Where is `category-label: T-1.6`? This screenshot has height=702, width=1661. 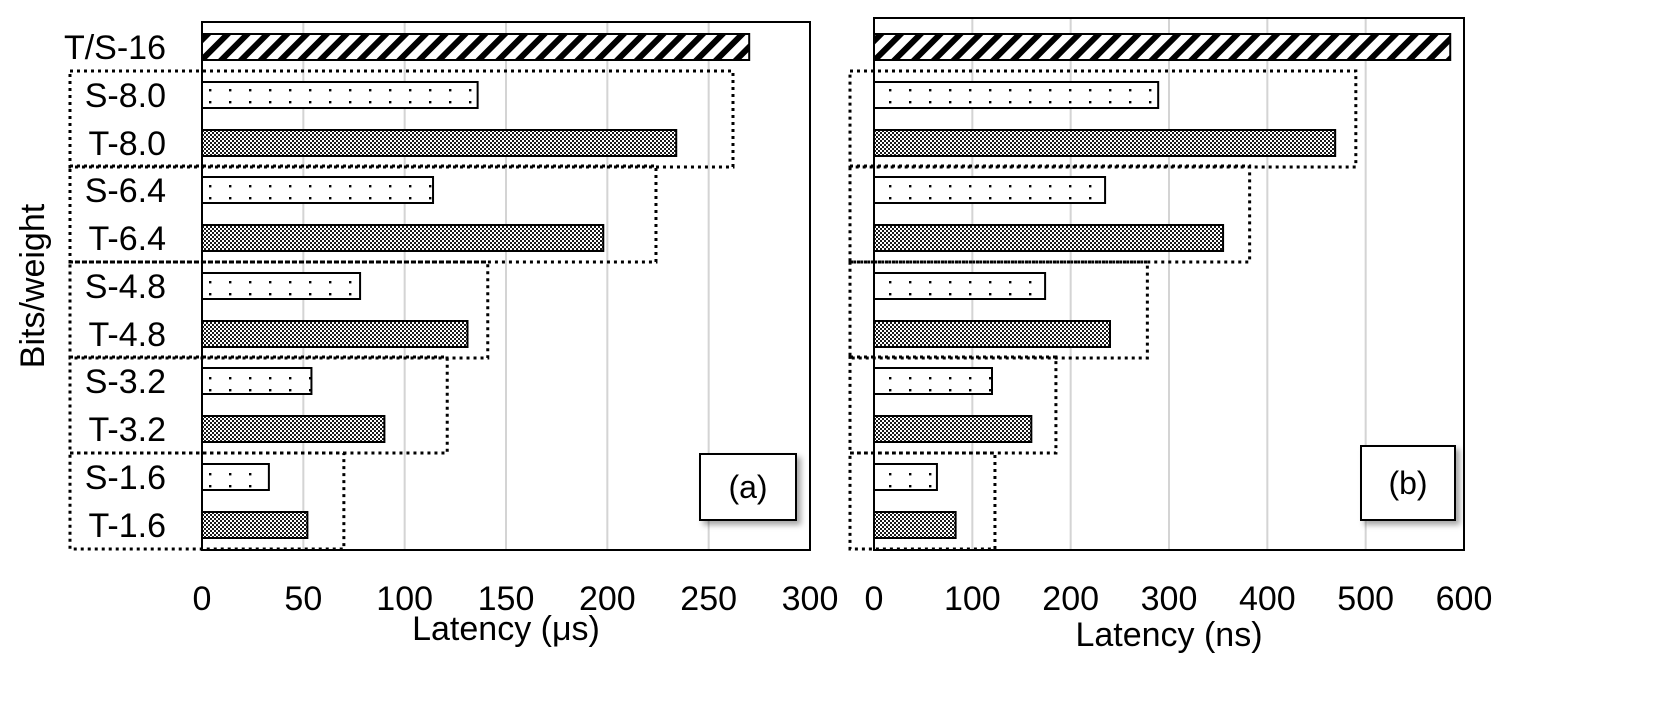
category-label: T-1.6 is located at coordinates (127, 526).